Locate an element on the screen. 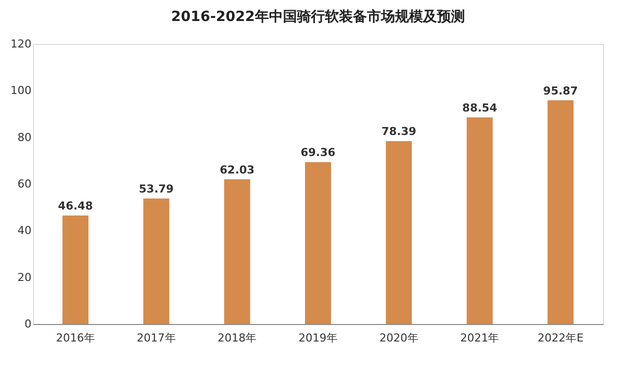 The image size is (618, 388). x-tick-label: 2017年 is located at coordinates (156, 338).